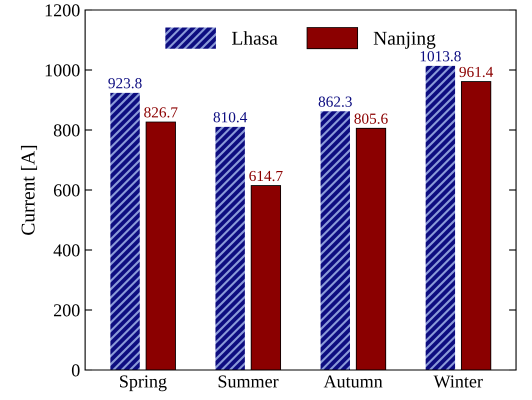  Describe the element at coordinates (255, 38) in the screenshot. I see `legend-label: Lhasa` at that location.